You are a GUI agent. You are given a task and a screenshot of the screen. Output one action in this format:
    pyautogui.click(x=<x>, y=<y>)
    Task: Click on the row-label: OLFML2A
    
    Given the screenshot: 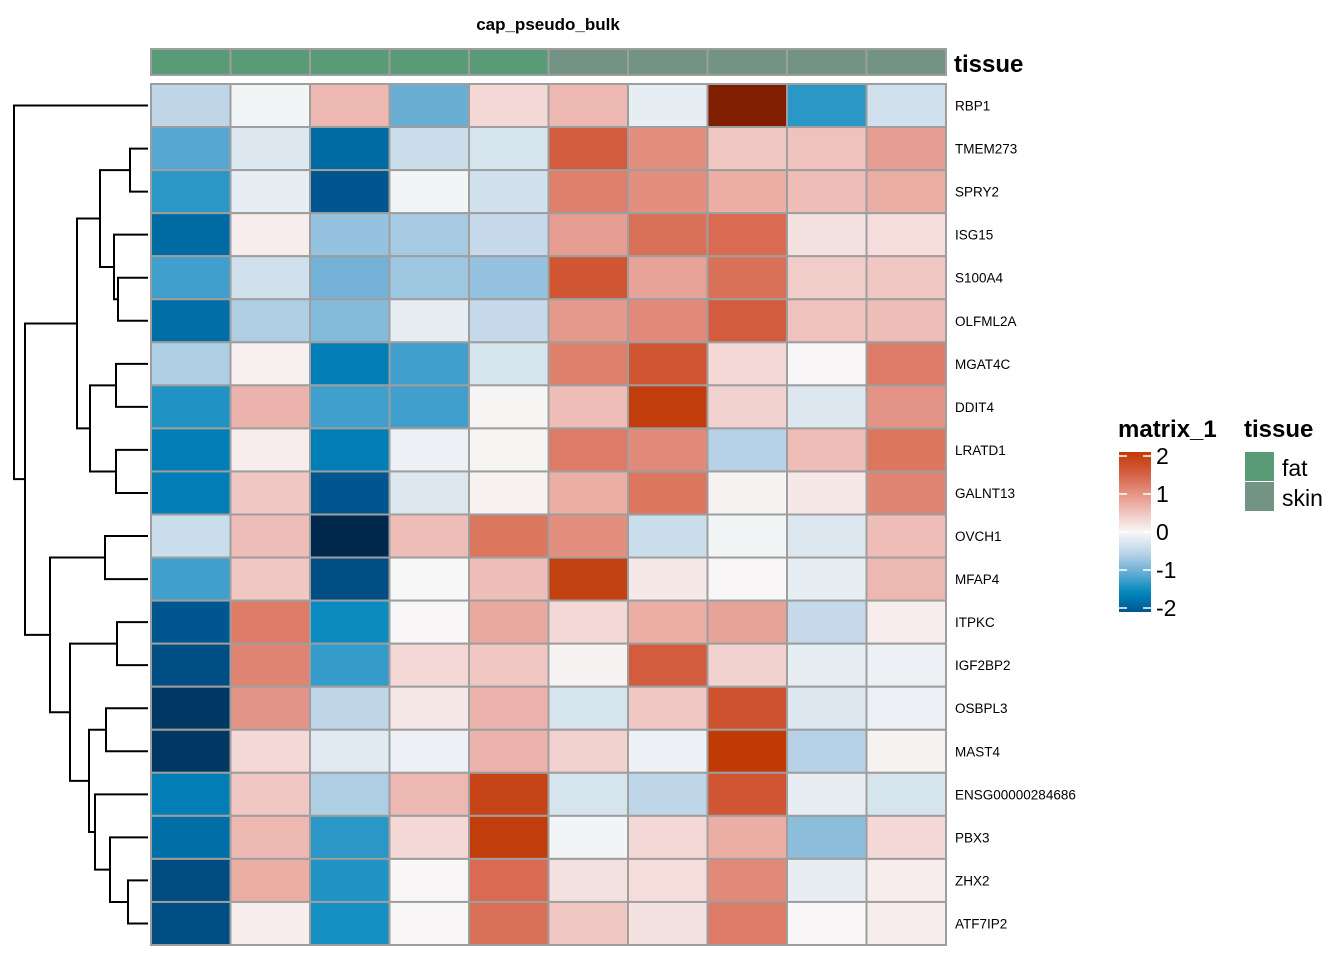 What is the action you would take?
    pyautogui.click(x=986, y=321)
    